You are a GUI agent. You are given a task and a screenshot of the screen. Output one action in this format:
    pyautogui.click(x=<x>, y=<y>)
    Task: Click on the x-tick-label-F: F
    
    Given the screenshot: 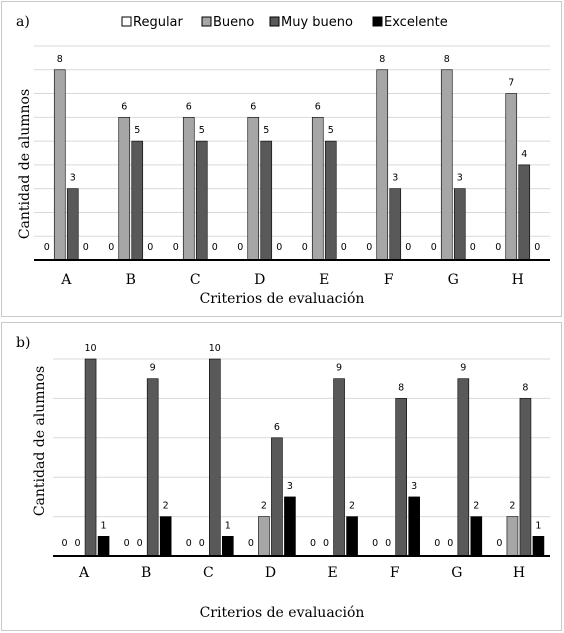 What is the action you would take?
    pyautogui.click(x=395, y=573)
    